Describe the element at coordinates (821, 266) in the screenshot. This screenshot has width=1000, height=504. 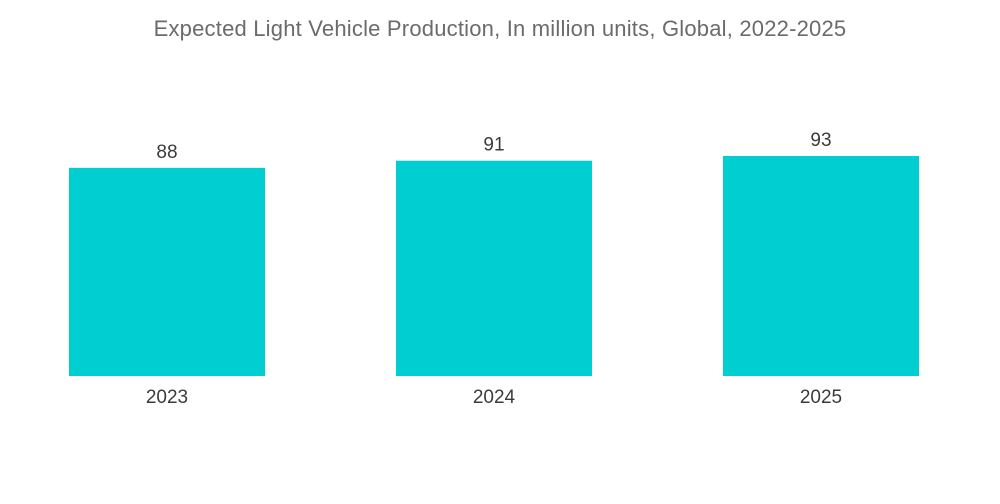
I see `bar-2025` at that location.